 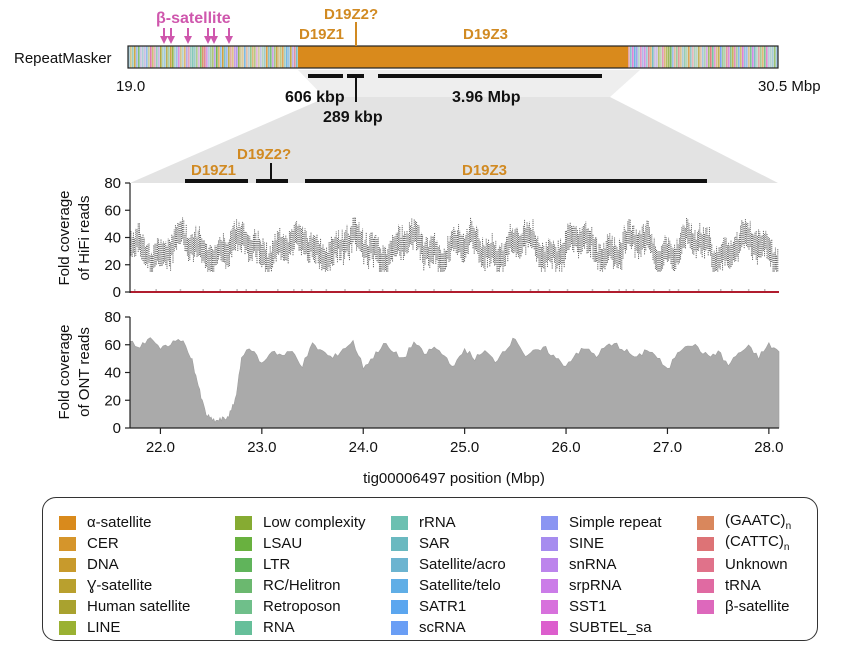 What do you see at coordinates (213, 170) in the screenshot?
I see `mid-d19z1-label: D19Z1` at bounding box center [213, 170].